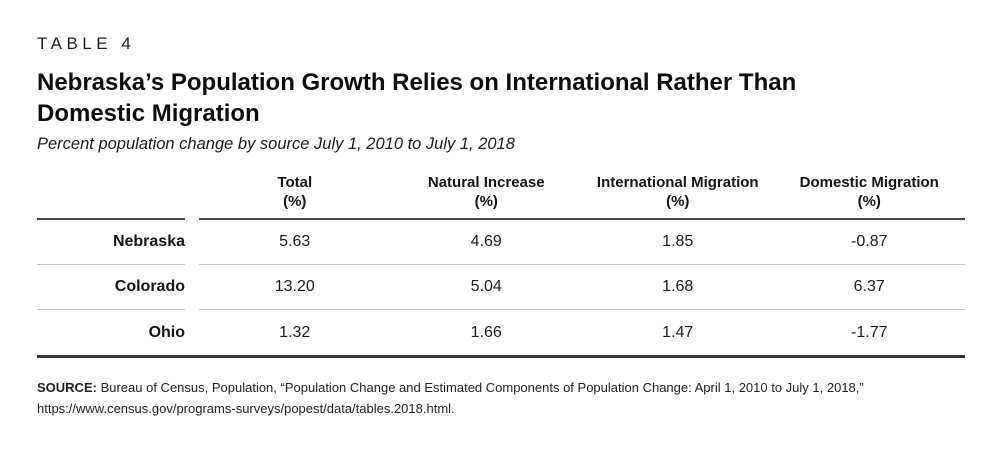 This screenshot has width=1000, height=452. Describe the element at coordinates (111, 242) in the screenshot. I see `row-label: Nebraska` at that location.